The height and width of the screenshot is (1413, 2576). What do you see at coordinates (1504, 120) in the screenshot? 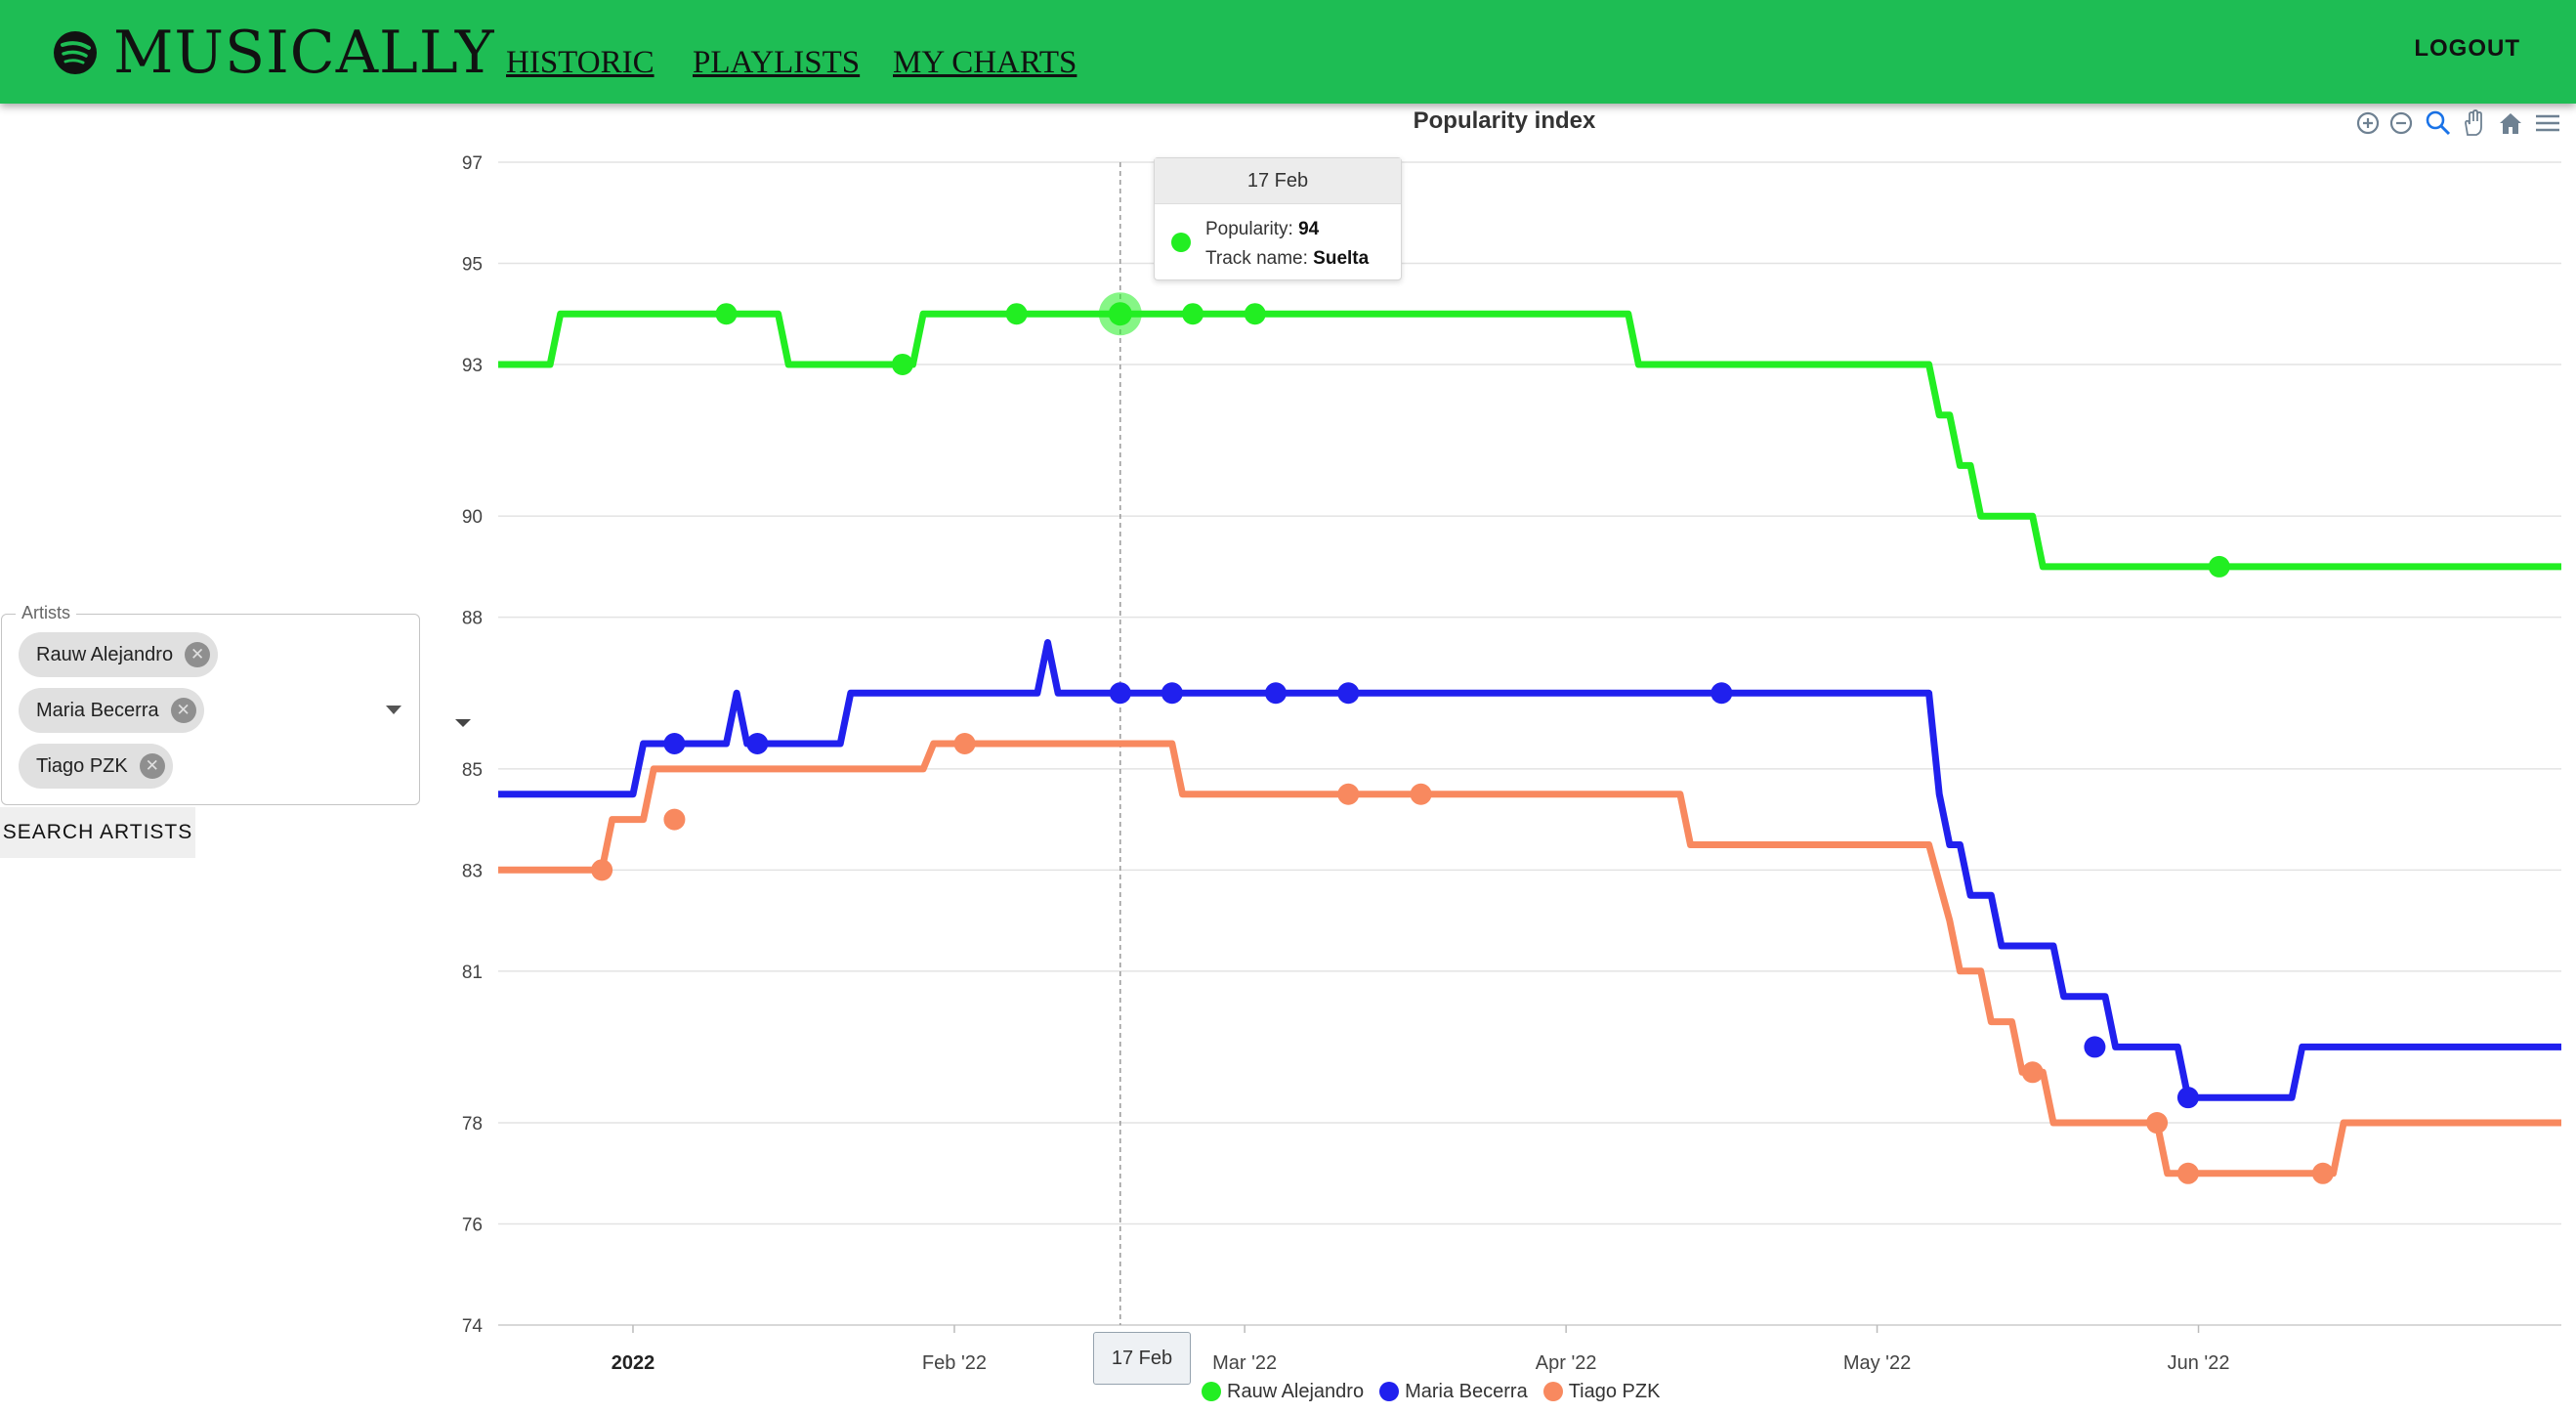
I see `chart-title: Popularity index` at bounding box center [1504, 120].